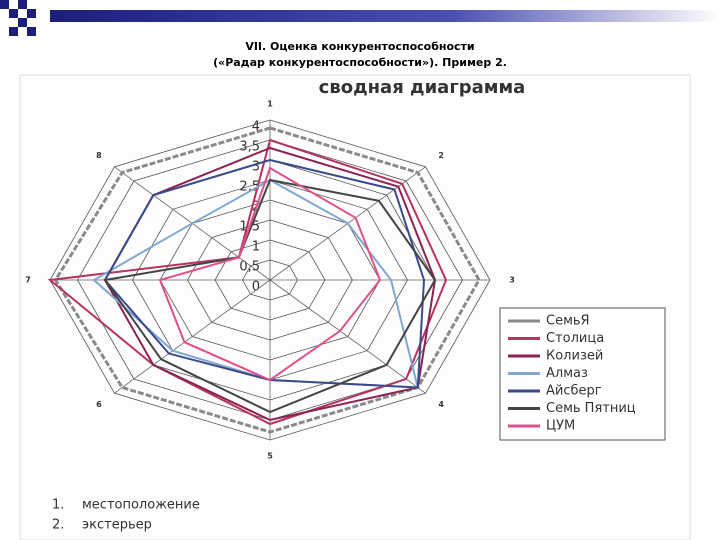 The width and height of the screenshot is (720, 540). Describe the element at coordinates (58, 505) in the screenshot. I see `note-number: 1.` at that location.